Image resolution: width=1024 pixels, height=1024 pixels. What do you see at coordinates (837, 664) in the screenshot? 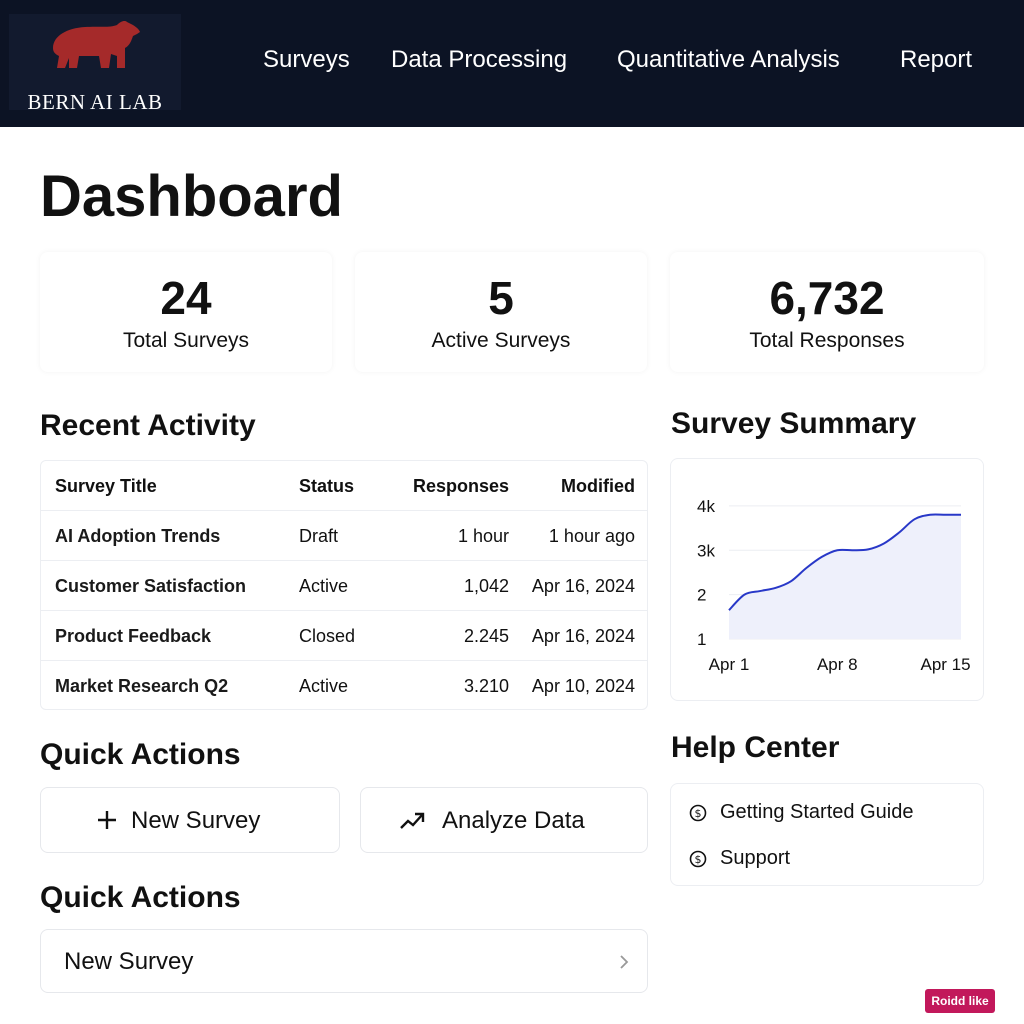
I see `x-tick-label: Apr 8` at bounding box center [837, 664].